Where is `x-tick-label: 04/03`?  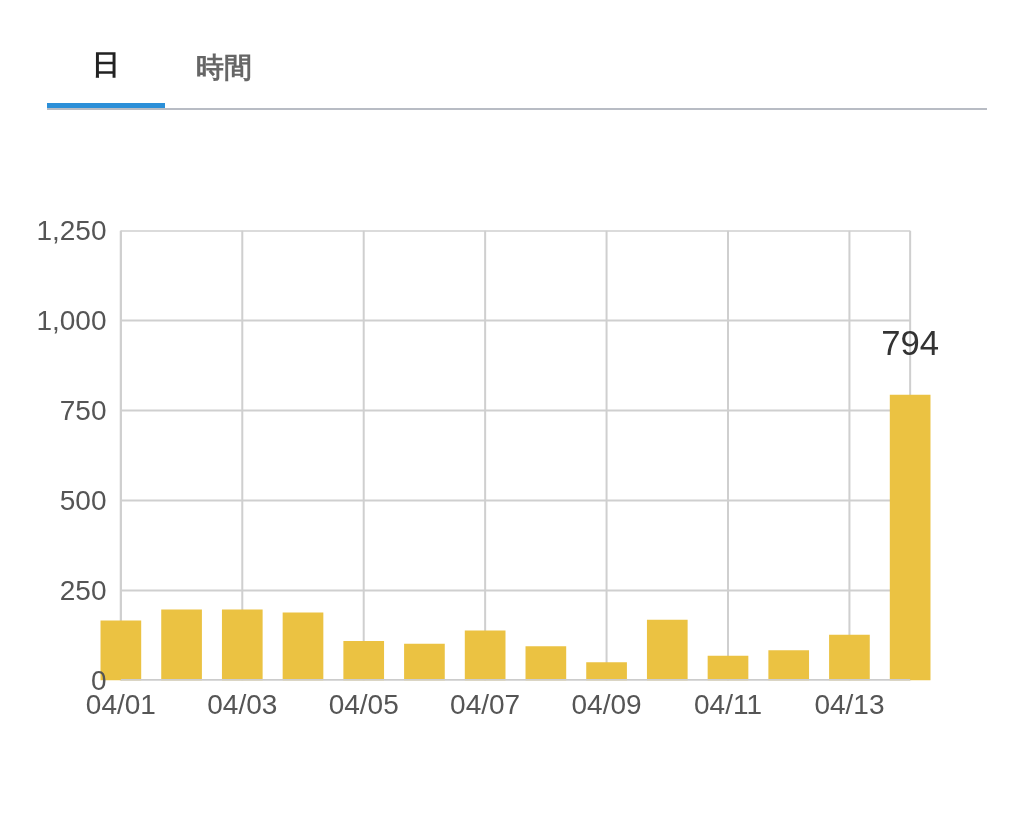 x-tick-label: 04/03 is located at coordinates (242, 704).